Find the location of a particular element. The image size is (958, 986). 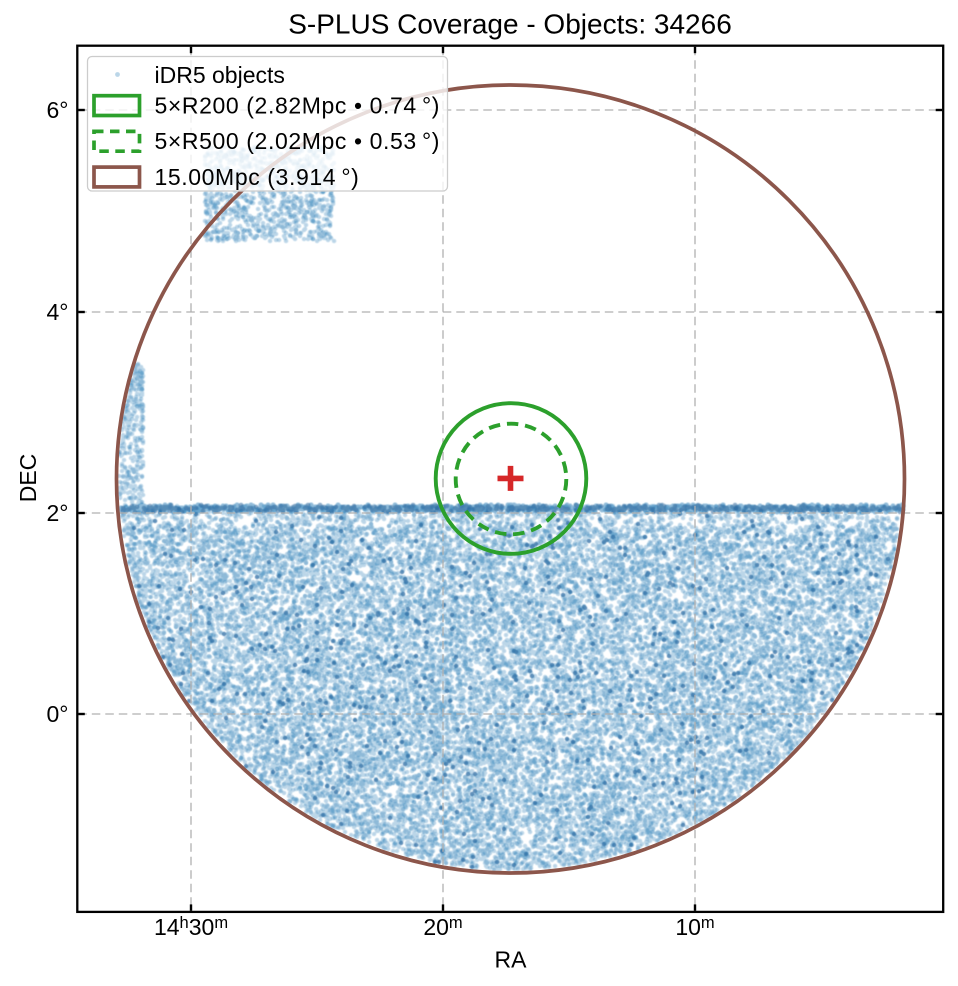

svg-text: 0° is located at coordinates (58, 714).